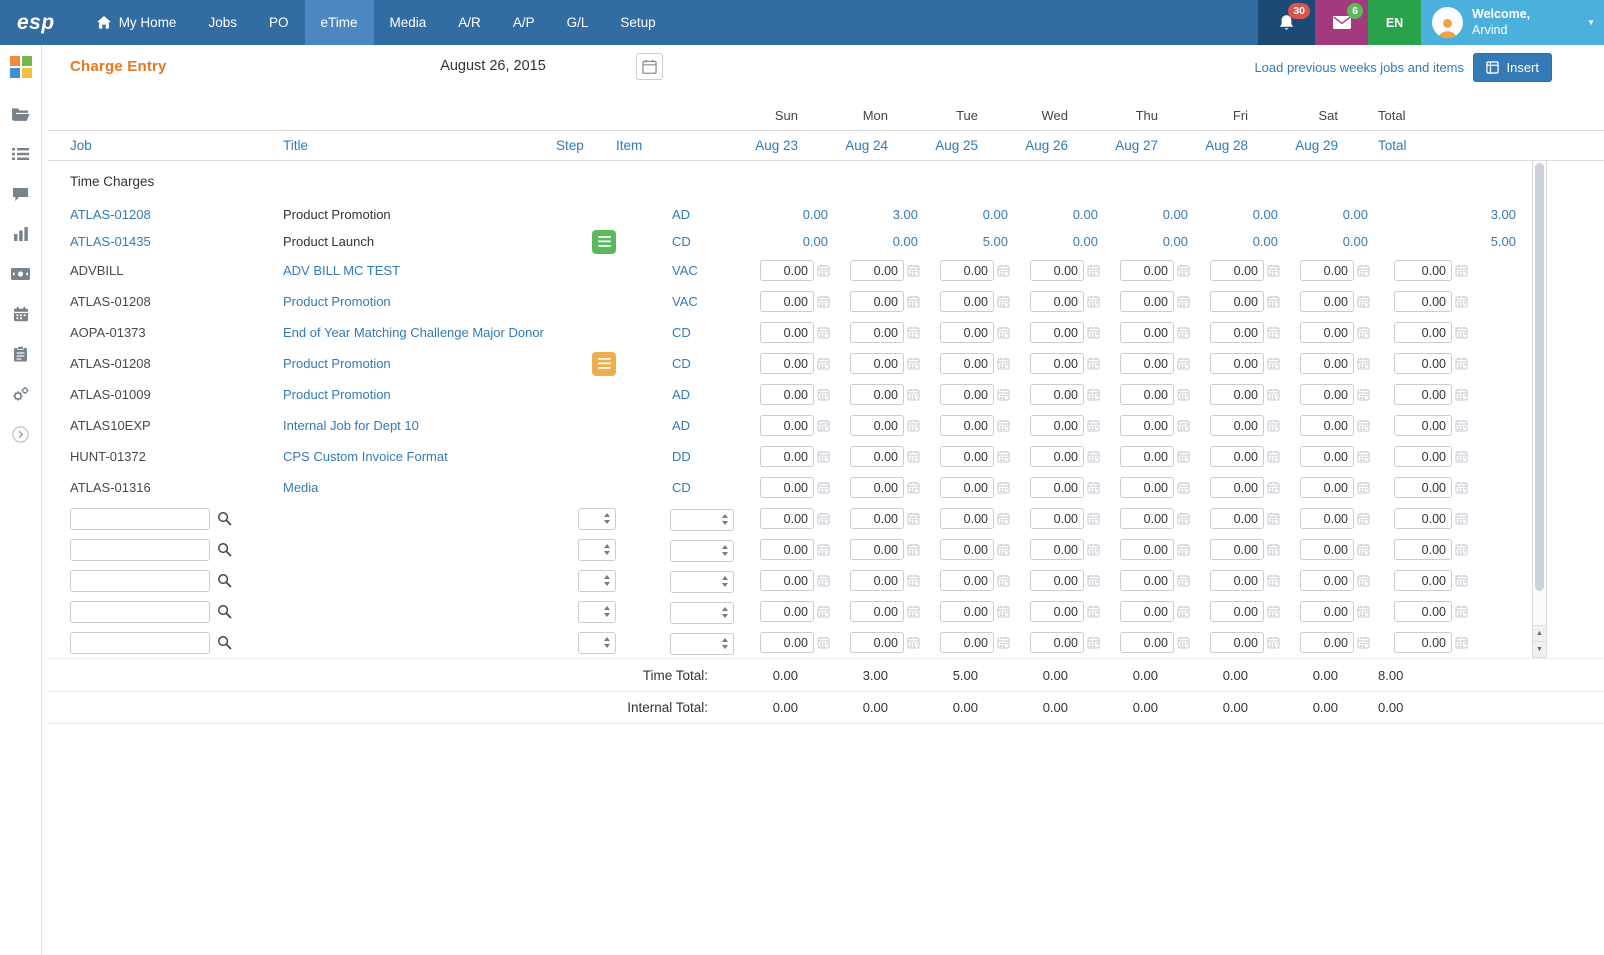 The image size is (1604, 955). Describe the element at coordinates (1392, 145) in the screenshot. I see `column-header-total: Total` at that location.